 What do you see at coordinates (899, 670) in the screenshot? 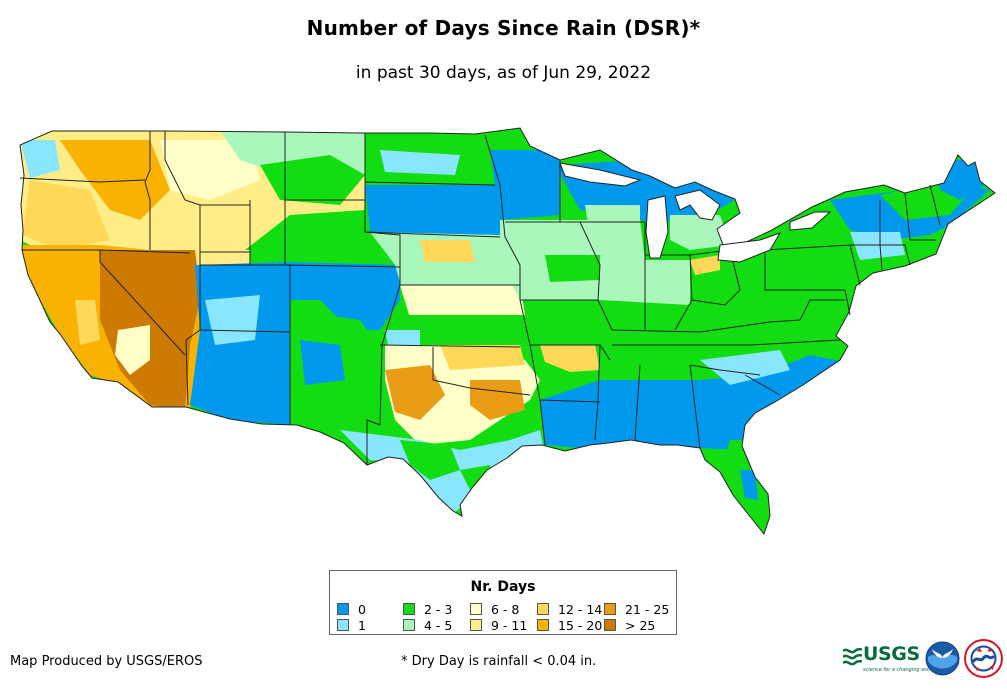
I see `usgs-tagline: science for a changing world` at bounding box center [899, 670].